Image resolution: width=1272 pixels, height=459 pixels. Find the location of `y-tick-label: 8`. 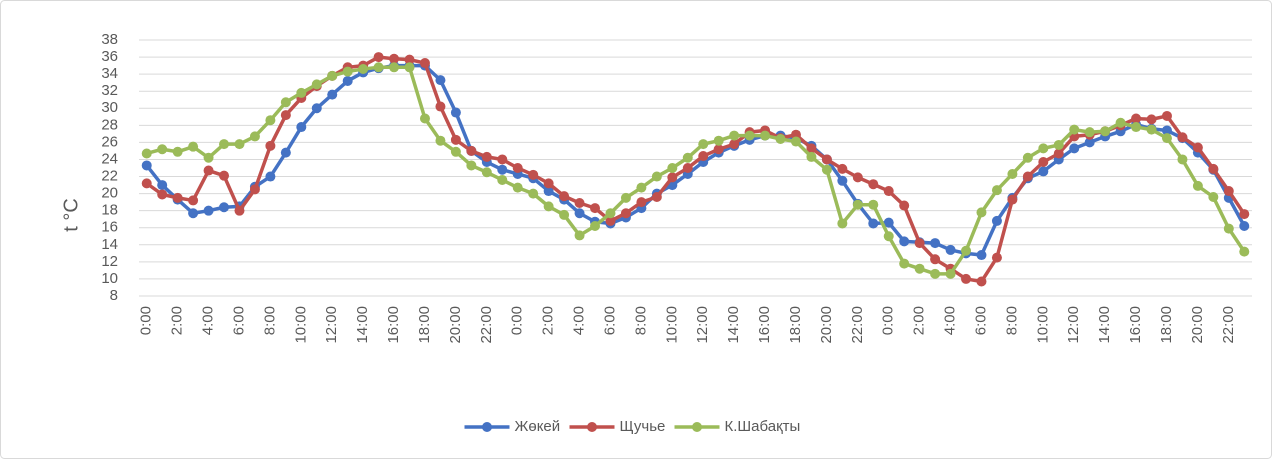

y-tick-label: 8 is located at coordinates (114, 295).